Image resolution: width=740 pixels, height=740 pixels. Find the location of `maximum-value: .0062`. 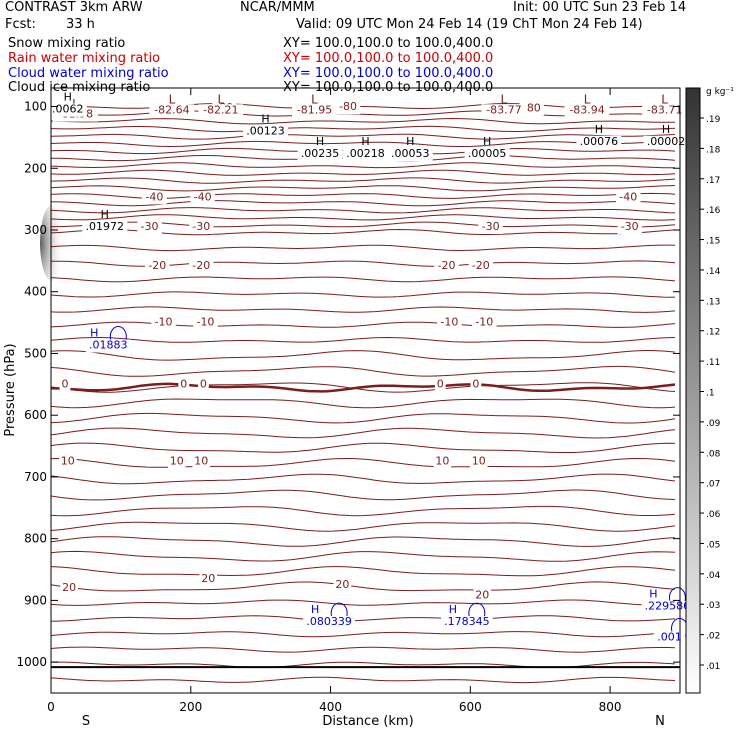

maximum-value: .0062 is located at coordinates (68, 109).